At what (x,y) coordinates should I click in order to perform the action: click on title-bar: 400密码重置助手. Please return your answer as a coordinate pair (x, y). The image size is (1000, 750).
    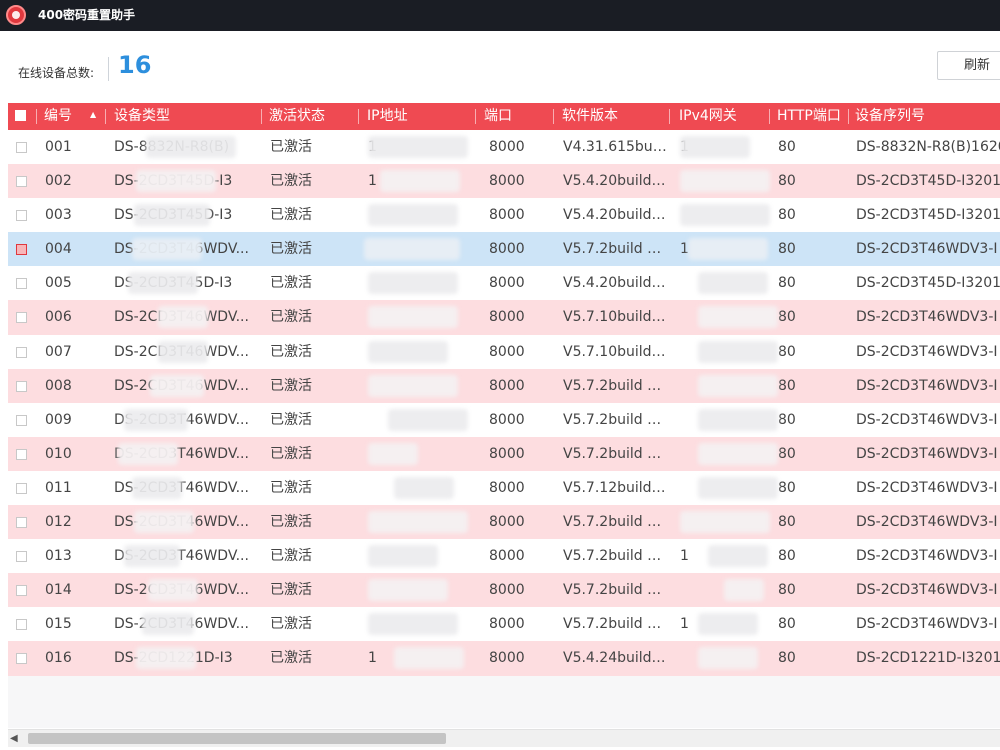
    Looking at the image, I should click on (500, 15).